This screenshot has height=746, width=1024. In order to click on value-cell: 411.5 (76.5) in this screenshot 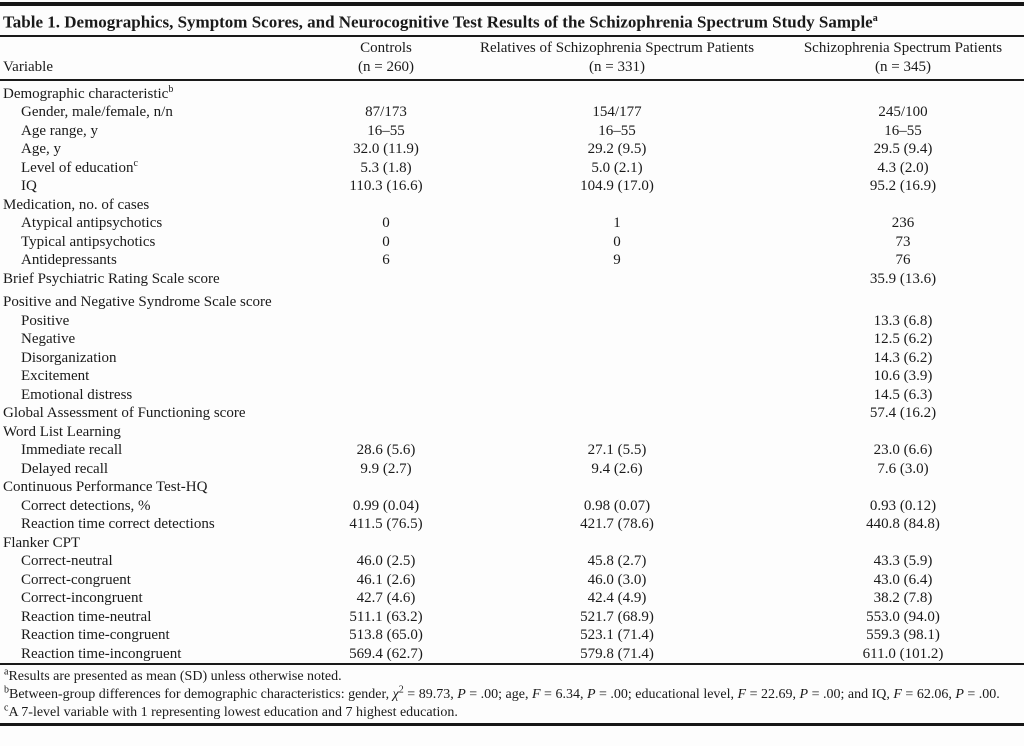, I will do `click(386, 524)`.